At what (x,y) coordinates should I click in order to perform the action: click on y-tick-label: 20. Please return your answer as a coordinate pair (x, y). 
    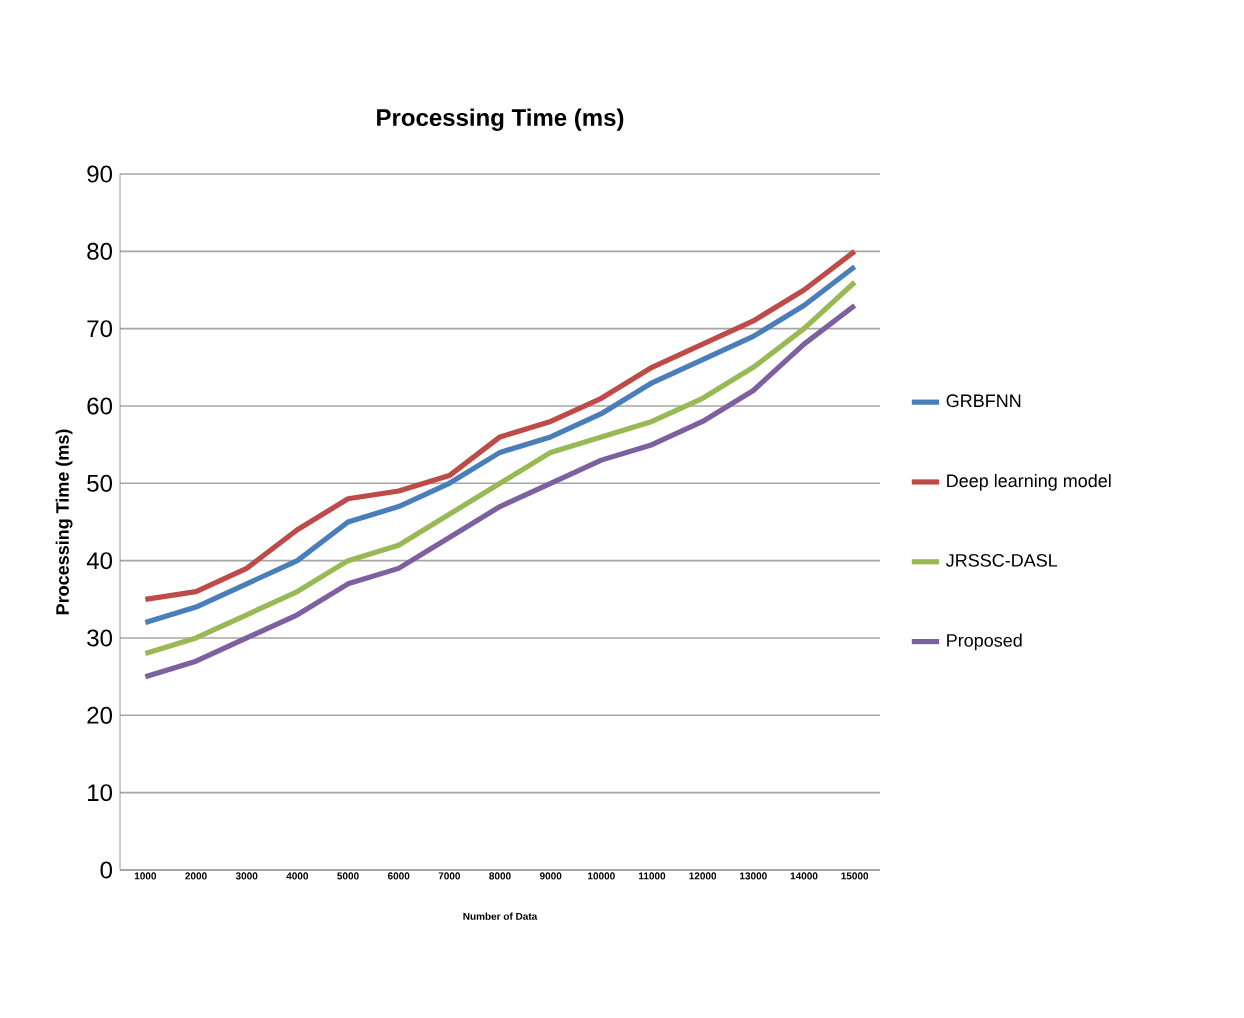
    Looking at the image, I should click on (100, 715).